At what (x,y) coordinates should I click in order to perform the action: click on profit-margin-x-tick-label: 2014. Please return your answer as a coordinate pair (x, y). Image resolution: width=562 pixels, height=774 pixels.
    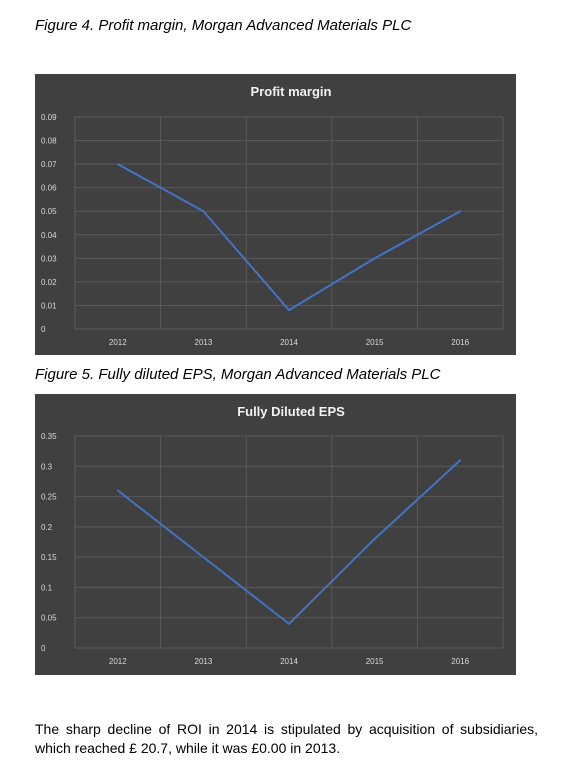
    Looking at the image, I should click on (289, 342).